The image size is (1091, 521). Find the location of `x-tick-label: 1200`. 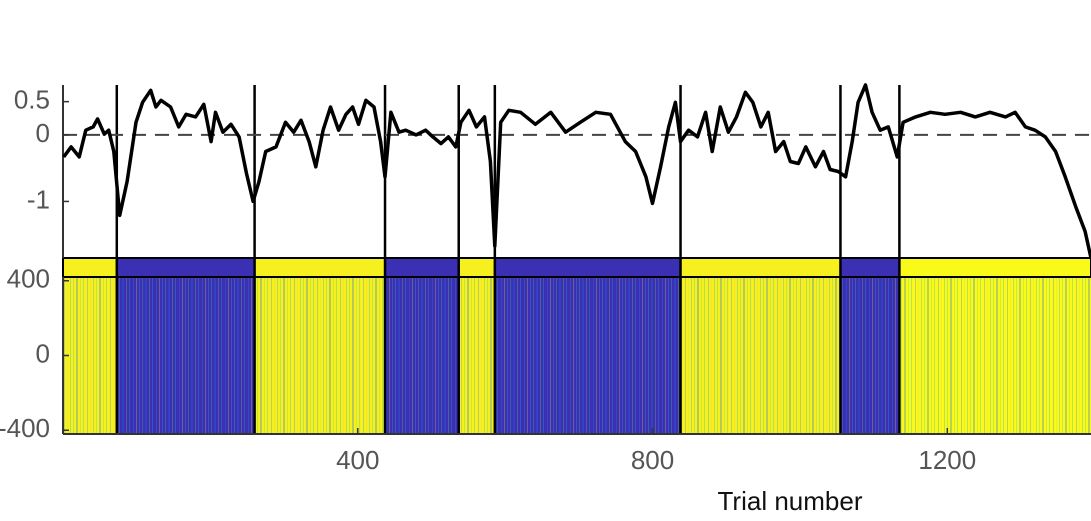

x-tick-label: 1200 is located at coordinates (947, 460).